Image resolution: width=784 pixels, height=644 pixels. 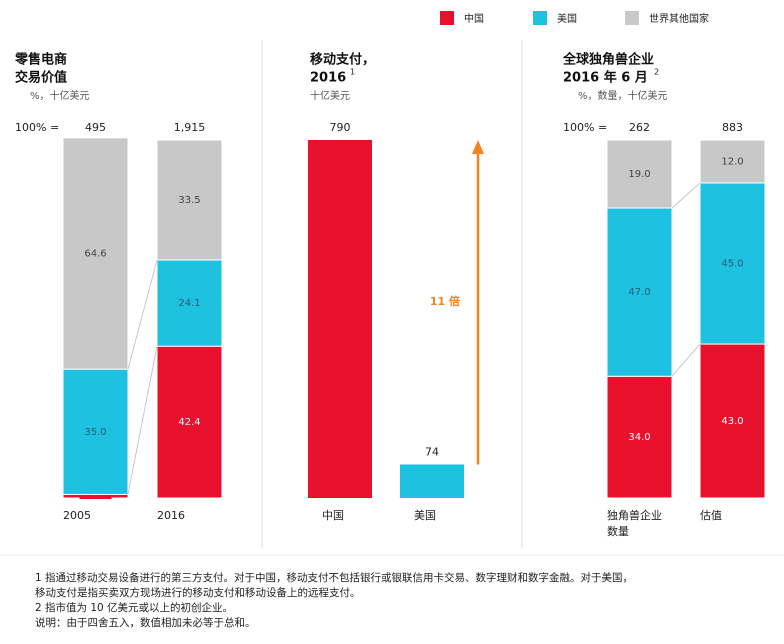 What do you see at coordinates (190, 127) in the screenshot?
I see `total-label: 1,915` at bounding box center [190, 127].